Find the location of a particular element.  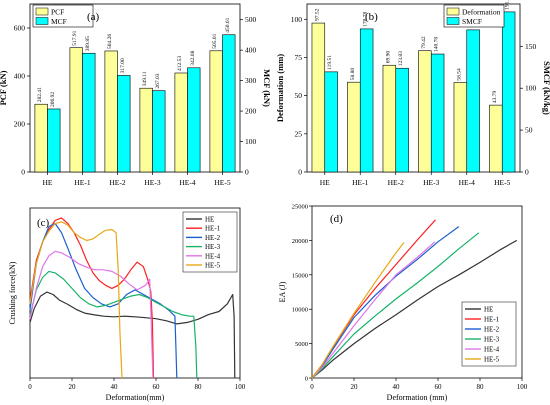

legend-label: Deformation is located at coordinates (481, 12).